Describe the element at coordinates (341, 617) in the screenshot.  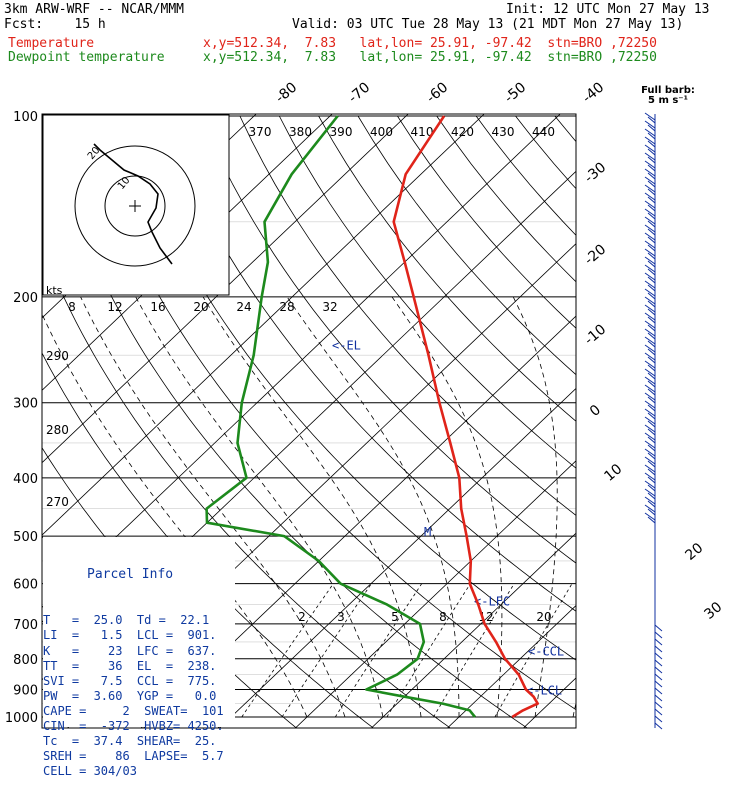
I see `mixing-ratio-label: 3` at that location.